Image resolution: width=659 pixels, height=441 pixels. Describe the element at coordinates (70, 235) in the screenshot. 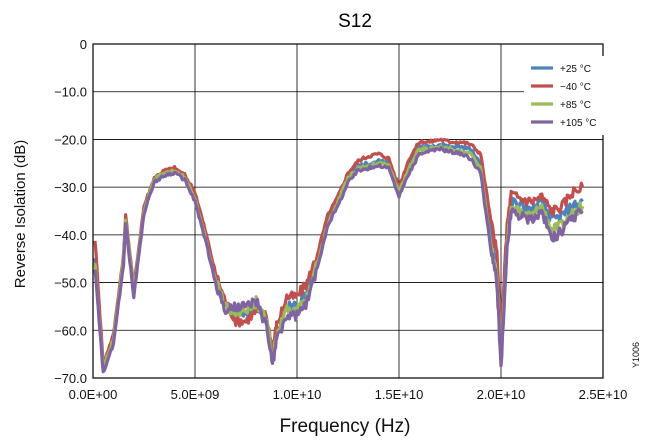

I see `y-tick-label: −40.0` at that location.